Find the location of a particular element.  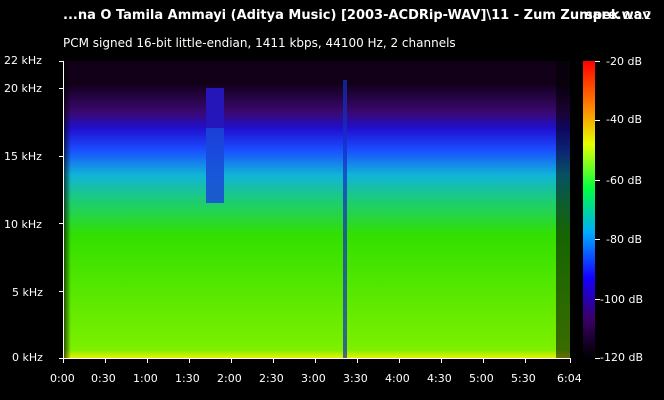

app-brand: spek 0.8.2 is located at coordinates (618, 15).